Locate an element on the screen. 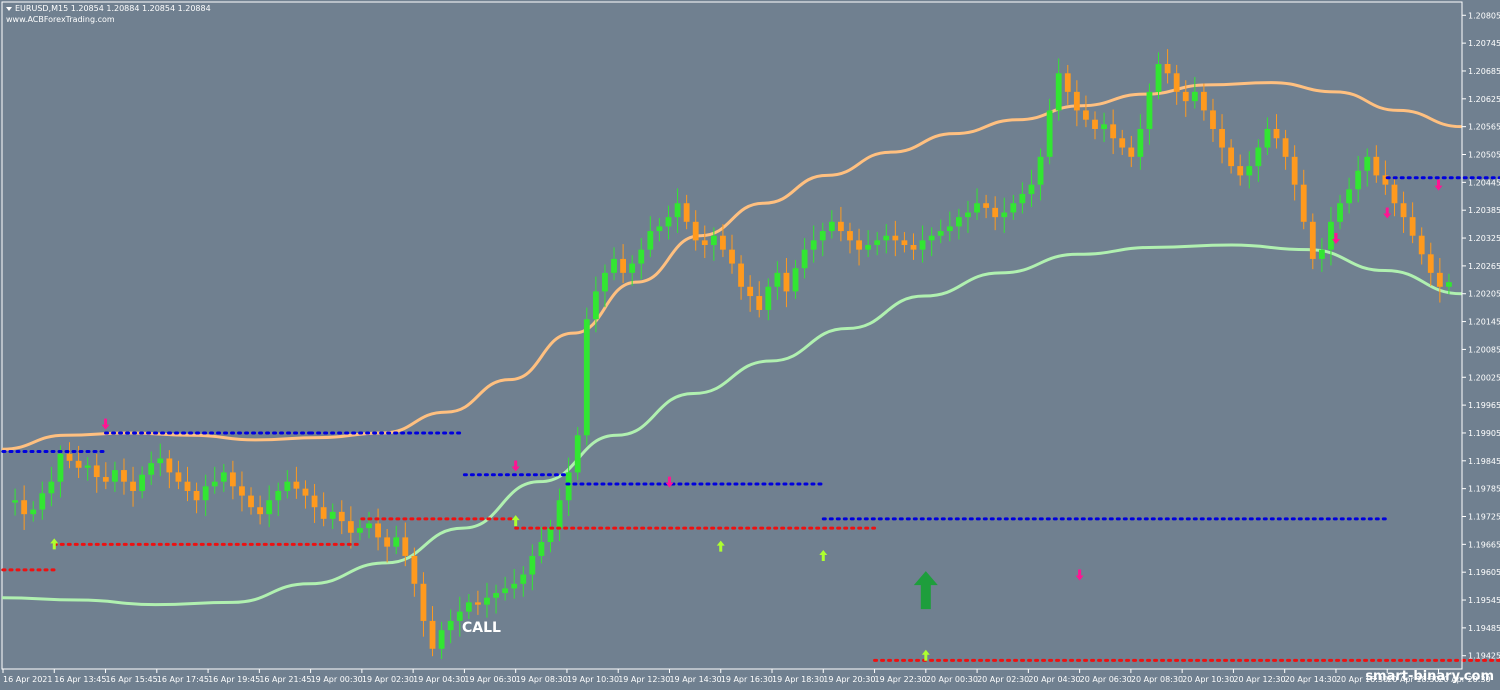 This screenshot has height=690, width=1500. x-tick-label: 20 Apr 06:30 is located at coordinates (1106, 679).